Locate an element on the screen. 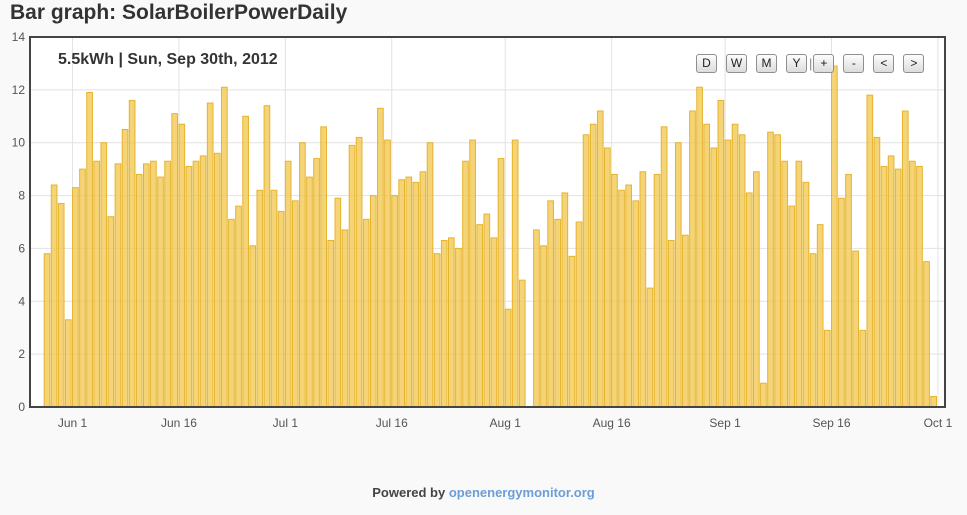 Image resolution: width=967 pixels, height=515 pixels. month-button: M is located at coordinates (766, 63).